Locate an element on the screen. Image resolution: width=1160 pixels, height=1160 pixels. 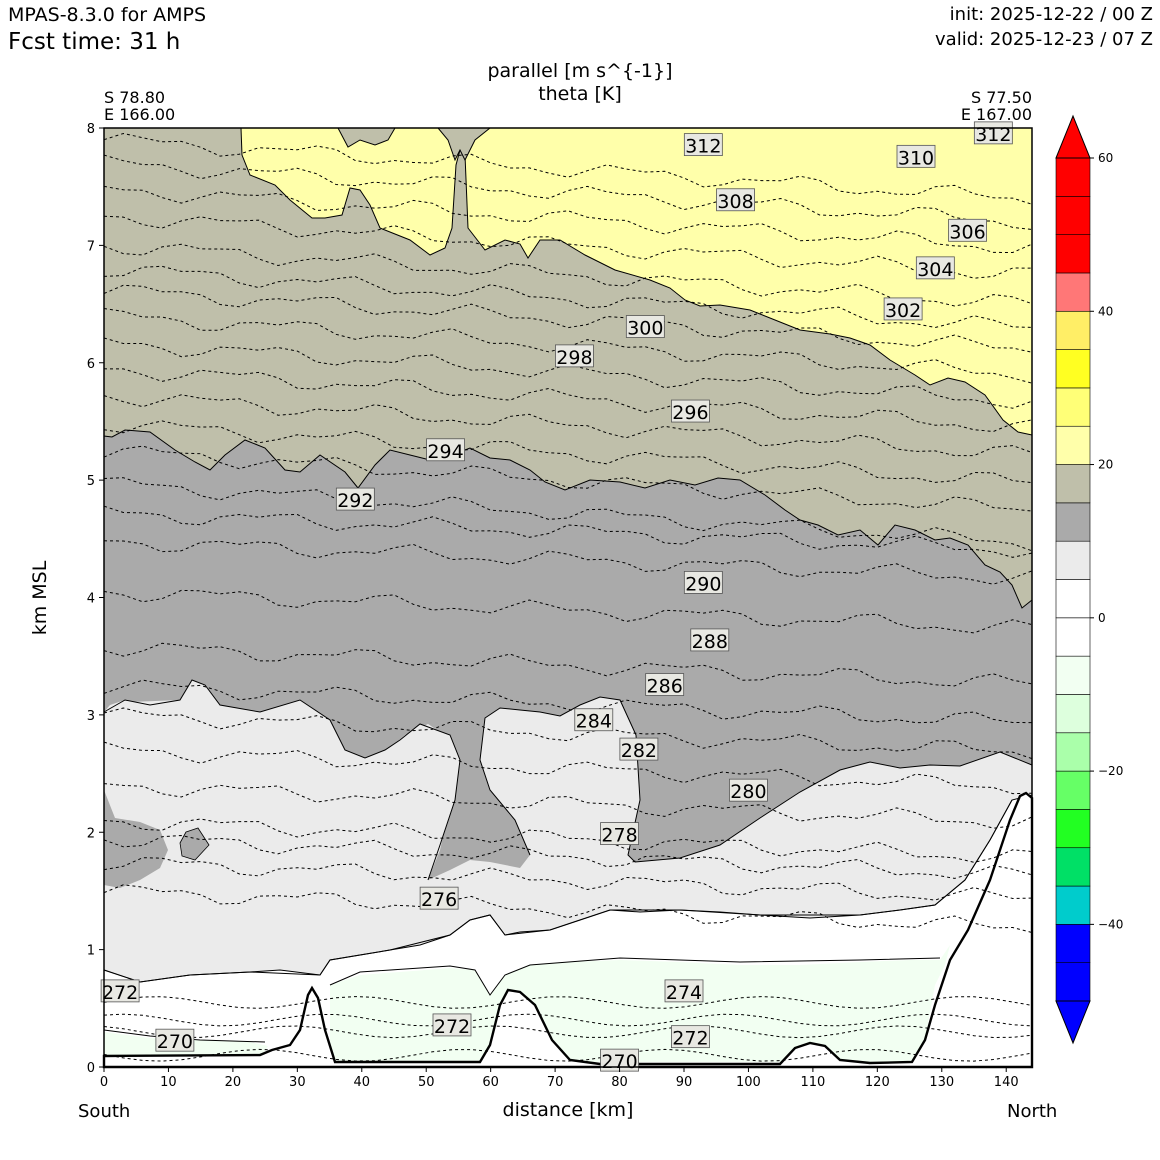
y-tick-label: 2 is located at coordinates (91, 833).